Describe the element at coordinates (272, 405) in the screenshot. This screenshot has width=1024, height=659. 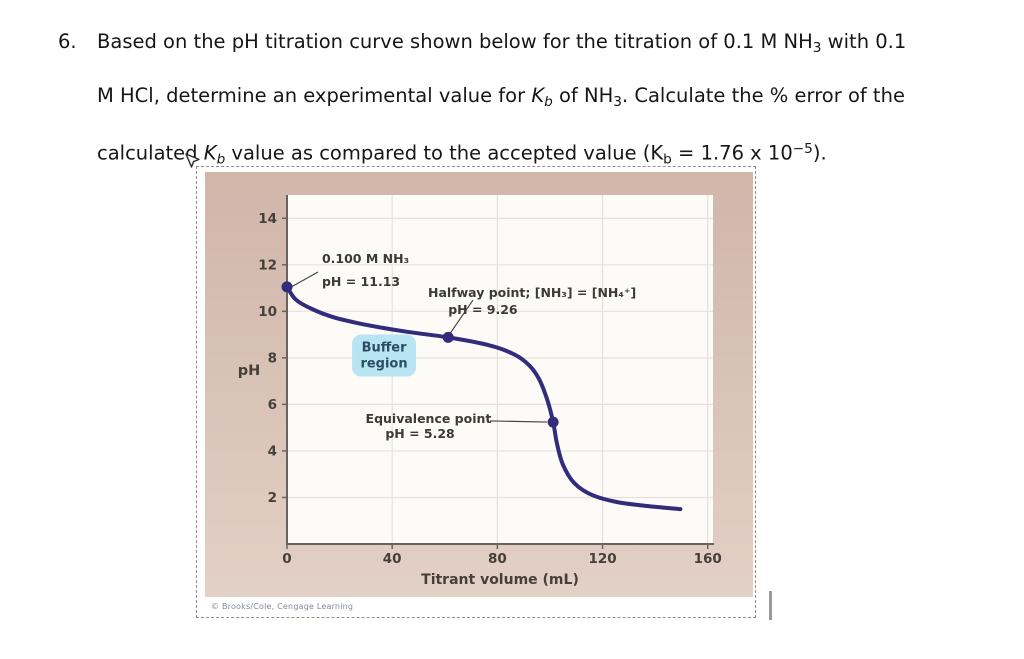
I see `y-tick-label: 6` at that location.